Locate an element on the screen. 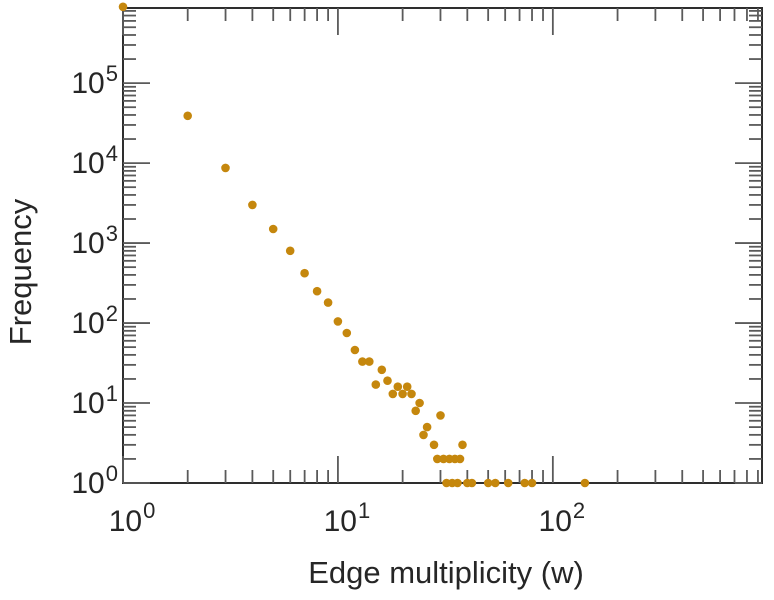 The height and width of the screenshot is (600, 774). y-tick-label: 10³ is located at coordinates (94, 240).